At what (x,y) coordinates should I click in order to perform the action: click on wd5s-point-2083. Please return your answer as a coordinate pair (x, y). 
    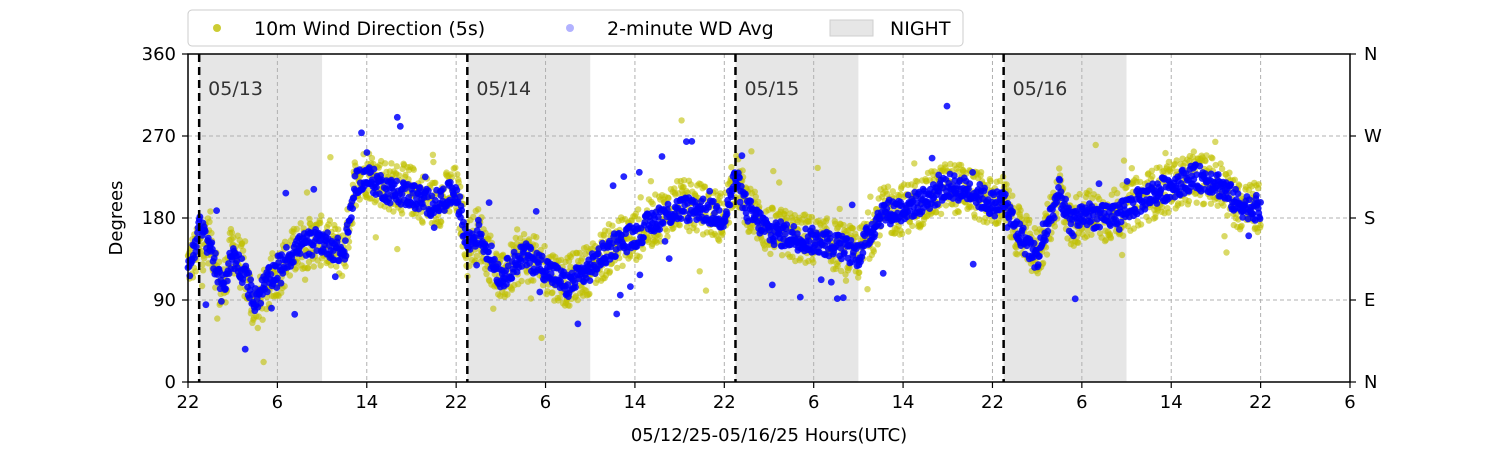
    Looking at the image, I should click on (1204, 203).